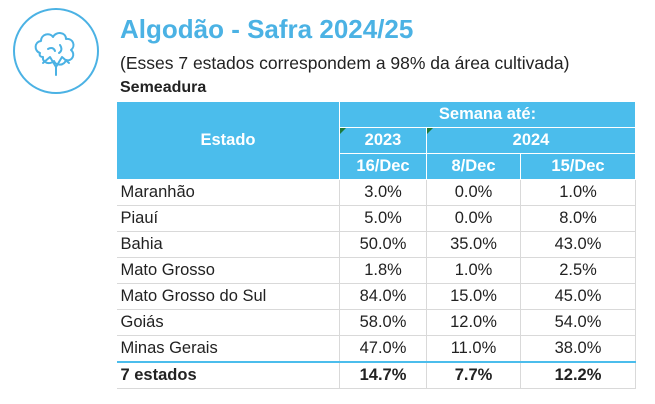 This screenshot has width=655, height=404. I want to click on section-label: Semeadura, so click(163, 87).